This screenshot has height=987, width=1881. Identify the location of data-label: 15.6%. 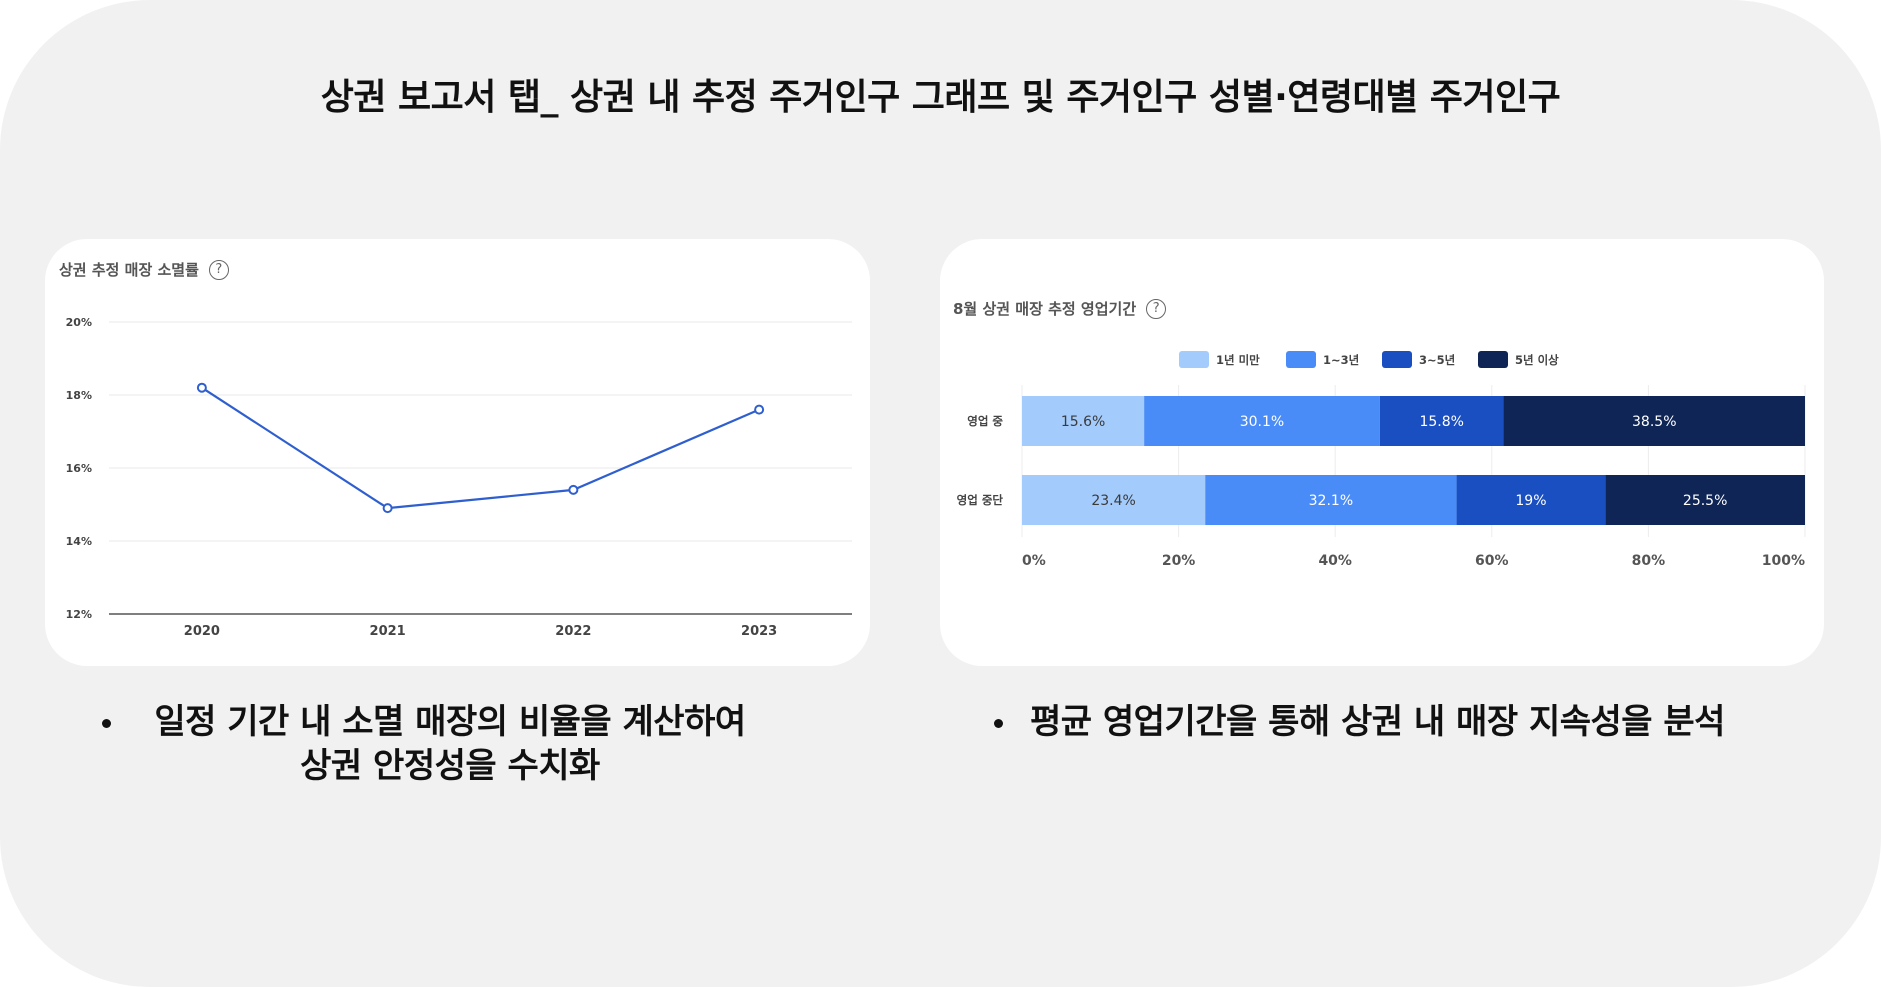
(1083, 422).